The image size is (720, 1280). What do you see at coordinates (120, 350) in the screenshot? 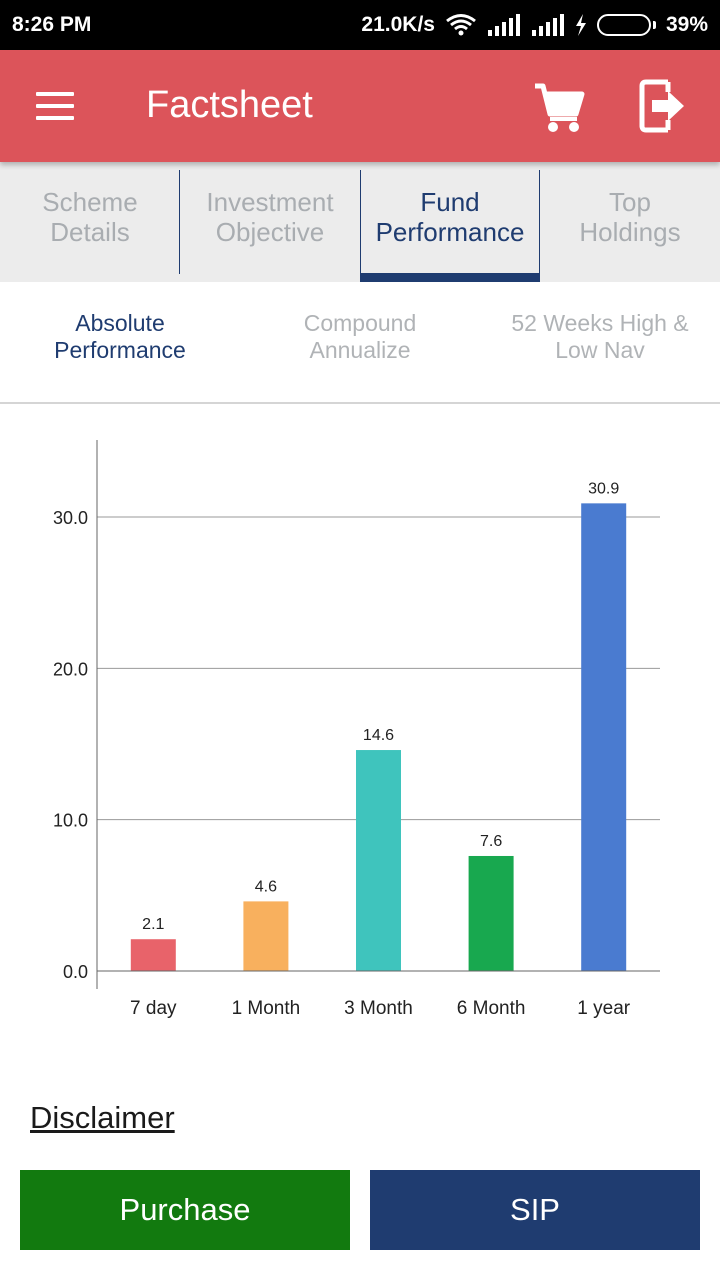
I see `subtab-label: Performance` at bounding box center [120, 350].